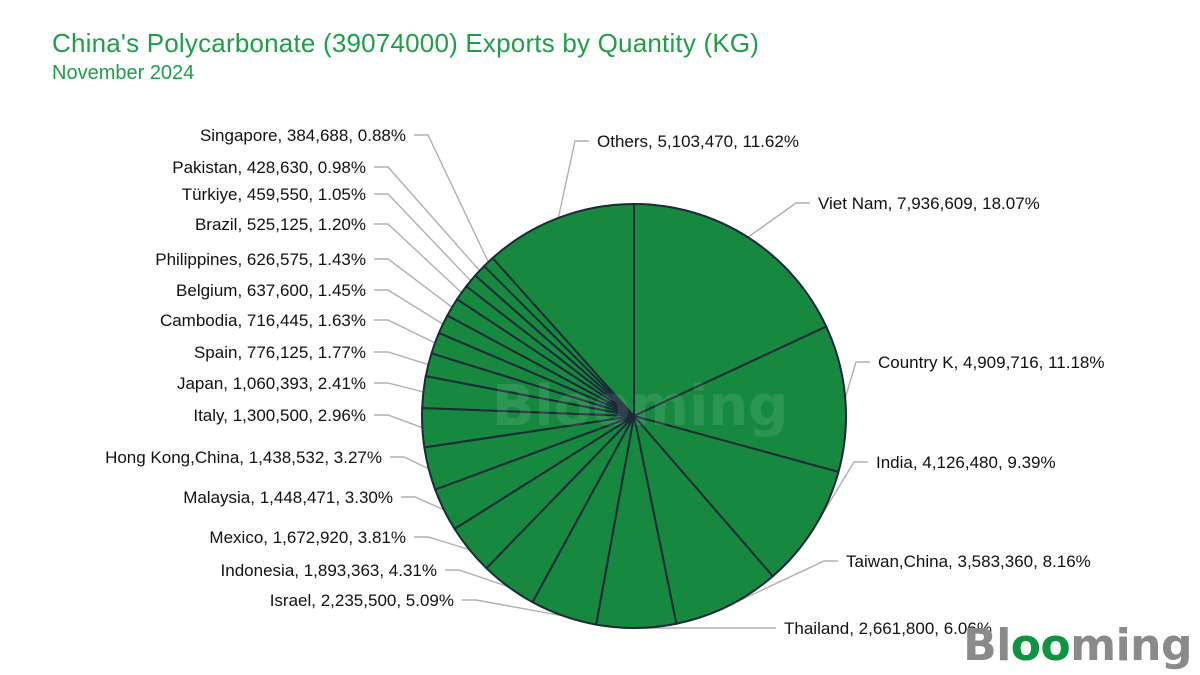 This screenshot has width=1200, height=675. What do you see at coordinates (782, 583) in the screenshot?
I see `leader-line-taiwan-china` at bounding box center [782, 583].